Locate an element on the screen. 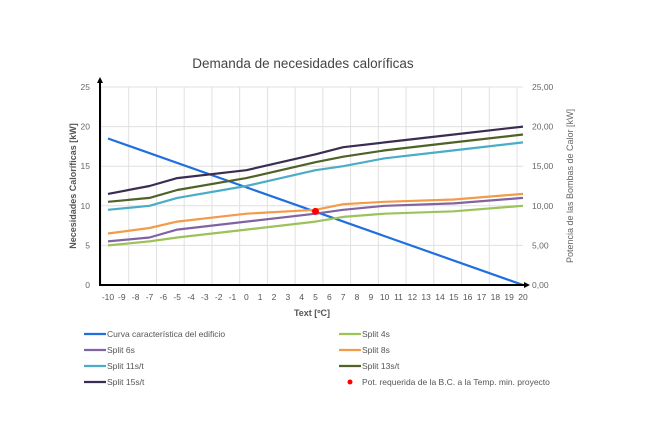  x-tick-label: -9 is located at coordinates (122, 297).